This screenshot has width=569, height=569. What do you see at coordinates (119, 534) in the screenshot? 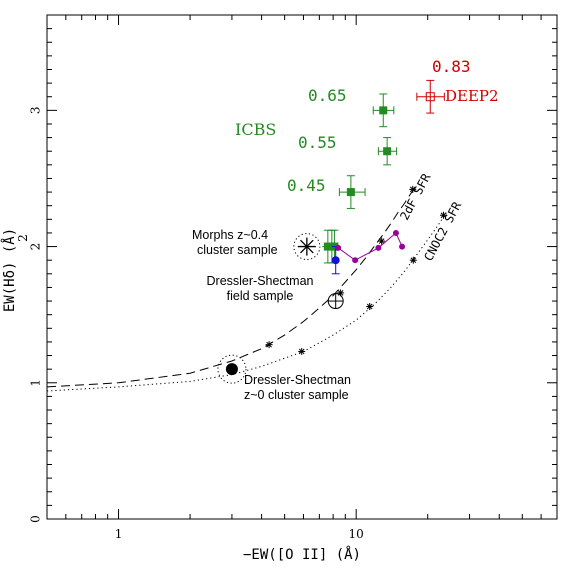
I see `x-tick-label: 1` at bounding box center [119, 534].